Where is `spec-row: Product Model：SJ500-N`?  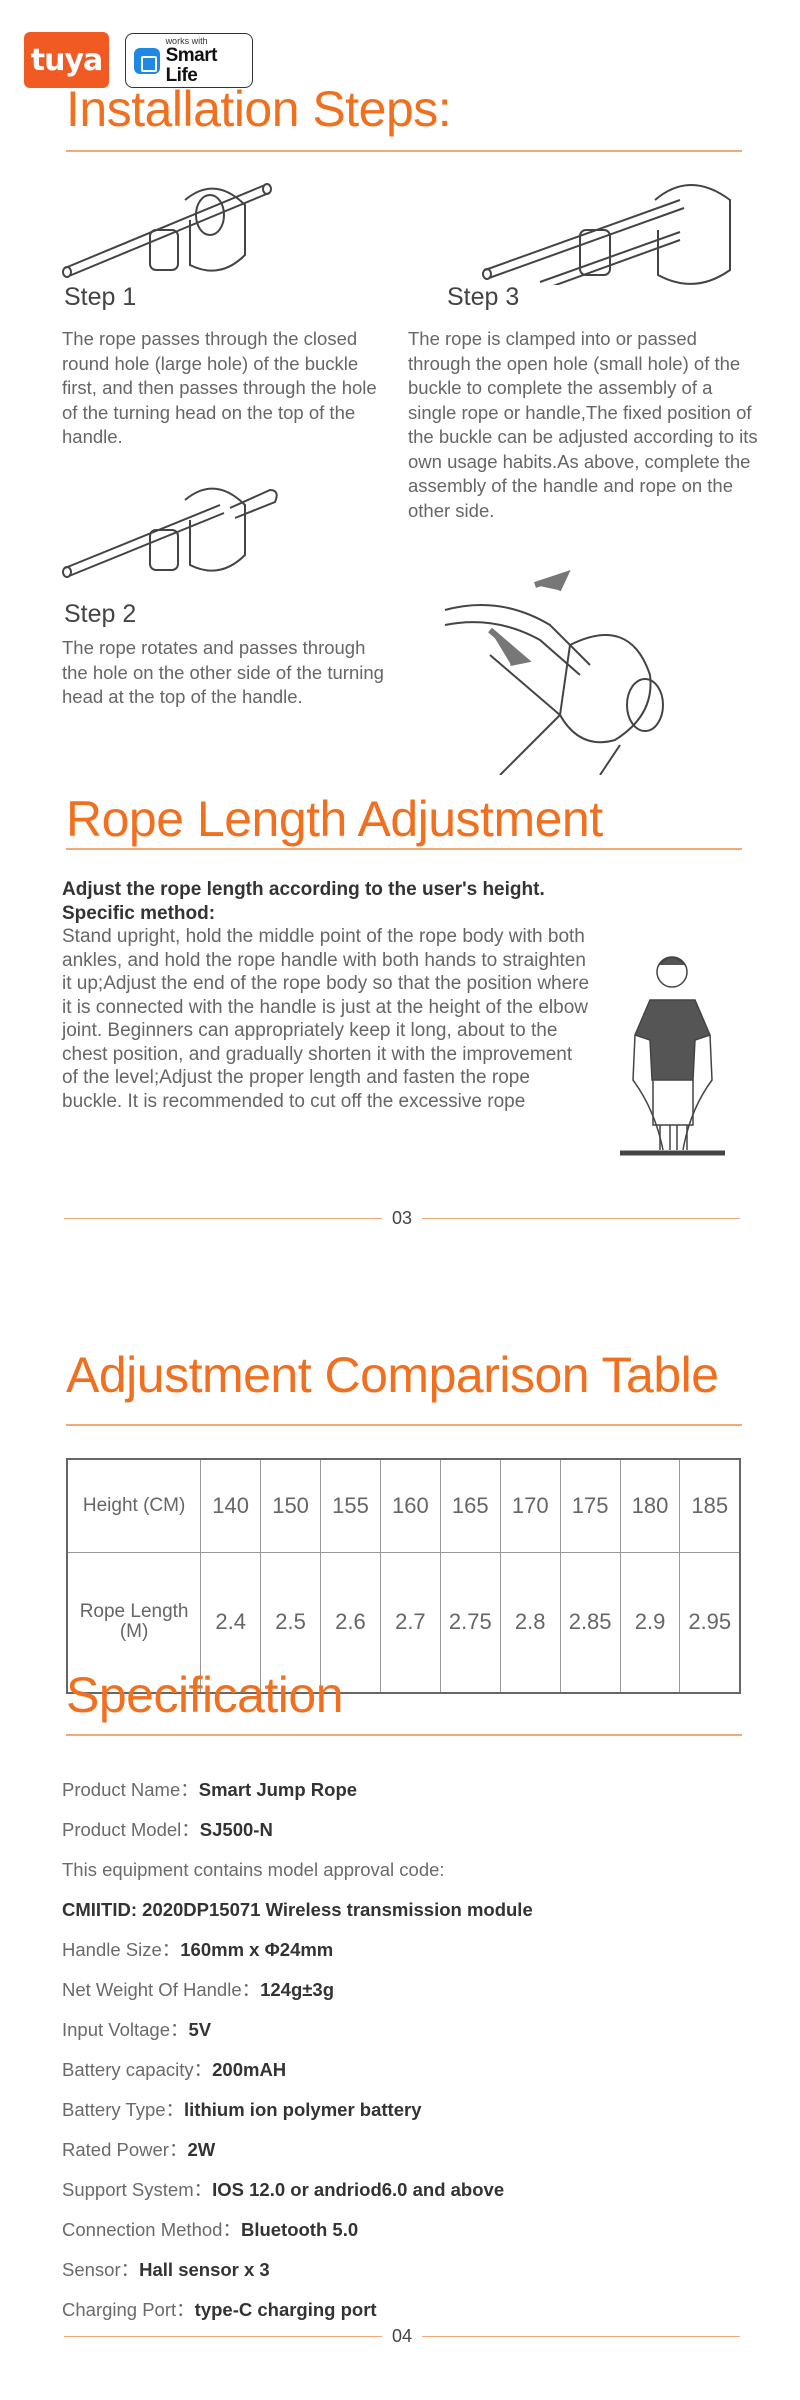 spec-row: Product Model：SJ500-N is located at coordinates (297, 1830).